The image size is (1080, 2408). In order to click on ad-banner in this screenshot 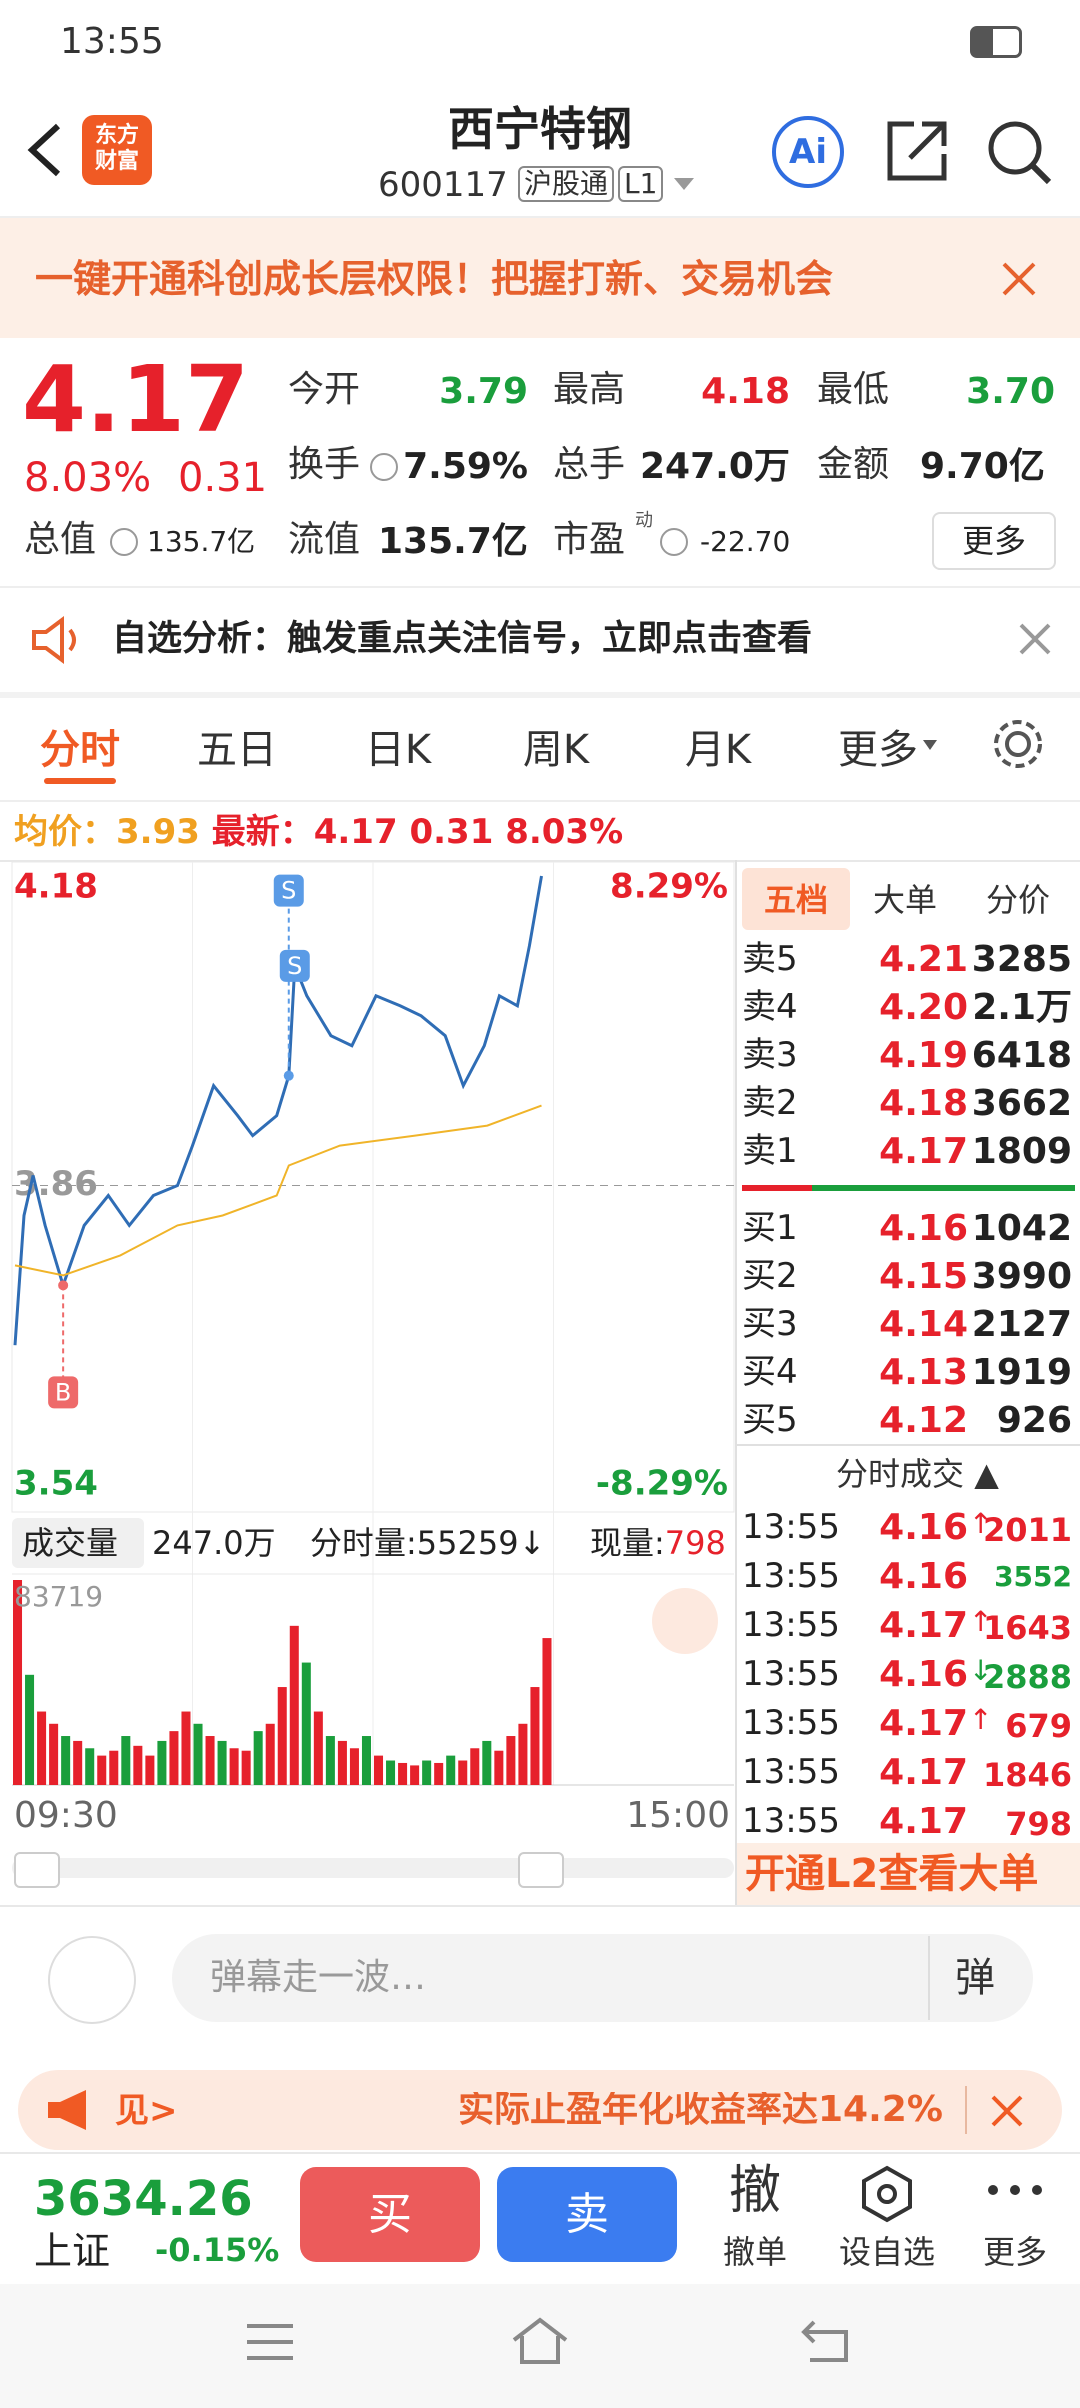, I will do `click(540, 2110)`.